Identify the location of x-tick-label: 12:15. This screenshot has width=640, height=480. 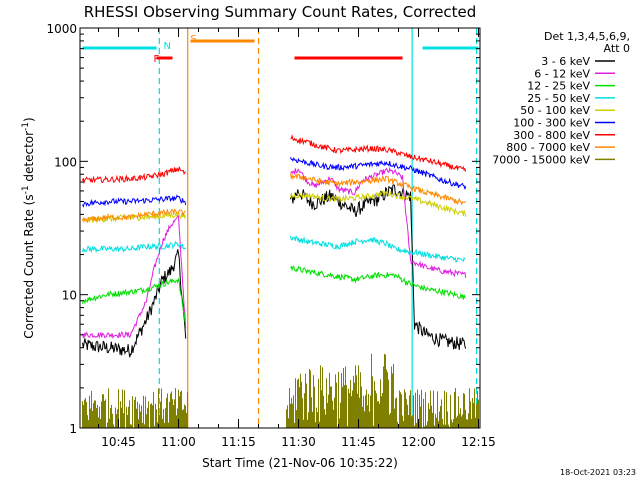
(478, 442).